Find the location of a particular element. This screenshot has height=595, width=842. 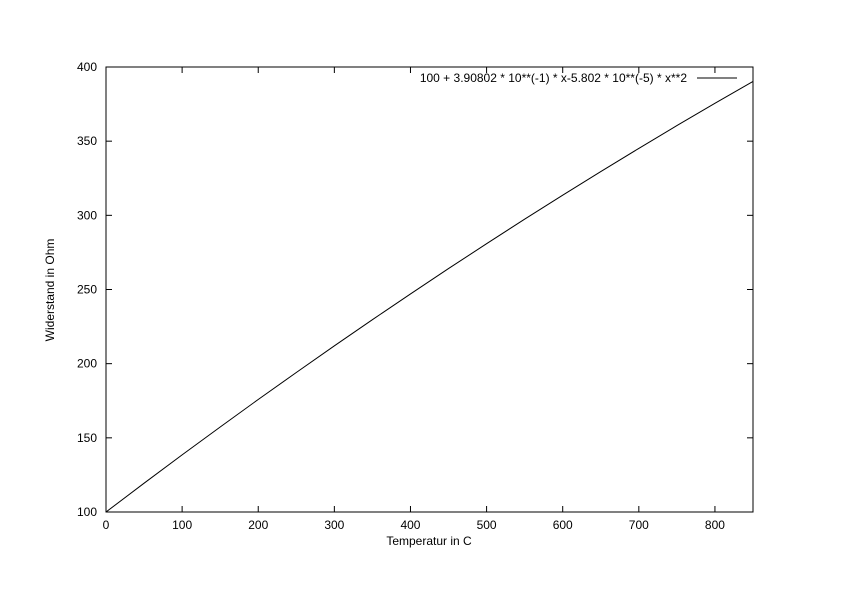

x-tick-label: 800 is located at coordinates (715, 525).